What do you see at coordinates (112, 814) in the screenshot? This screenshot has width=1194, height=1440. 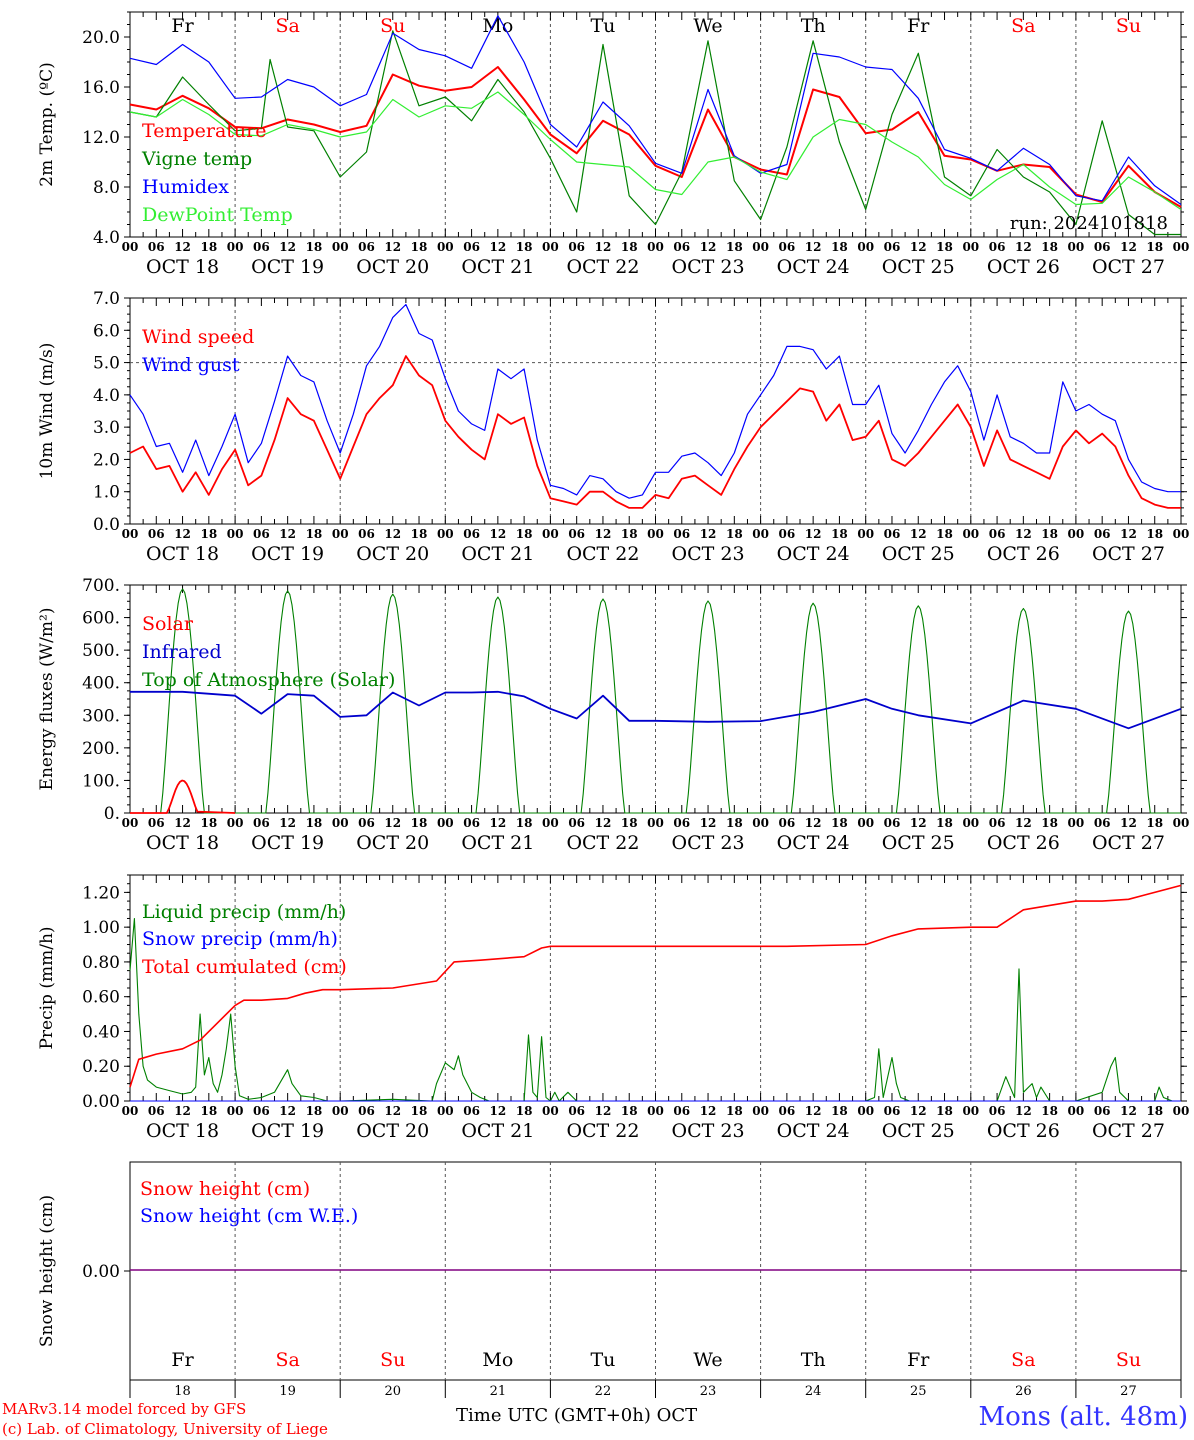 I see `y-tick-label: 0.` at bounding box center [112, 814].